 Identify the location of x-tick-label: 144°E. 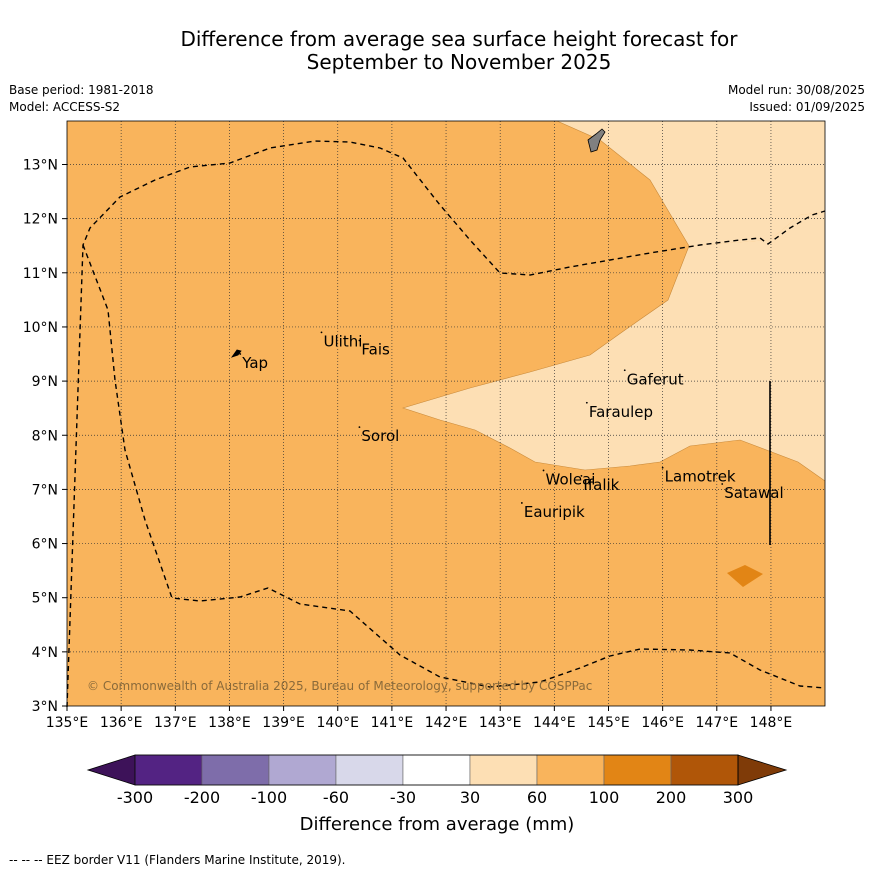
(554, 723).